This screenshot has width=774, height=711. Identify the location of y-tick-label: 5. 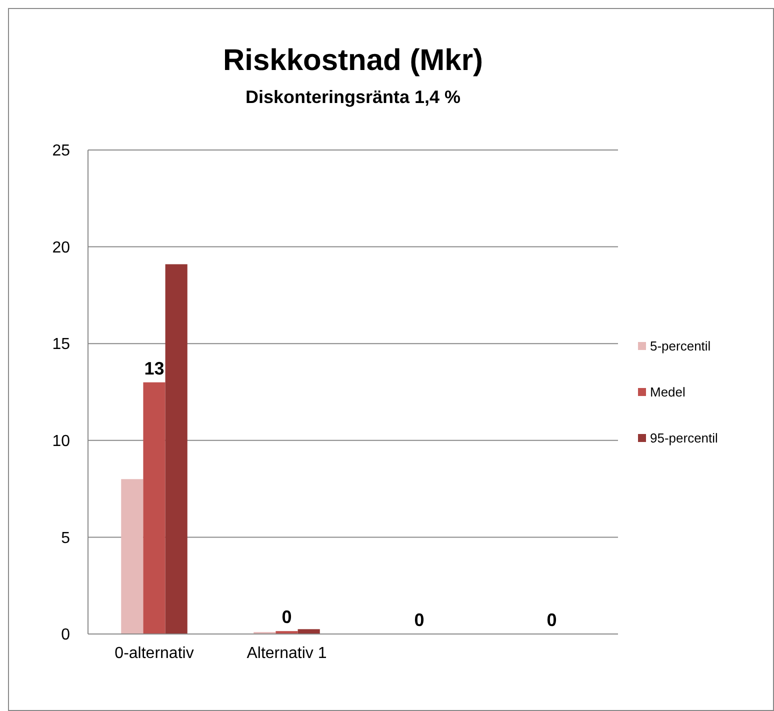
(65, 538).